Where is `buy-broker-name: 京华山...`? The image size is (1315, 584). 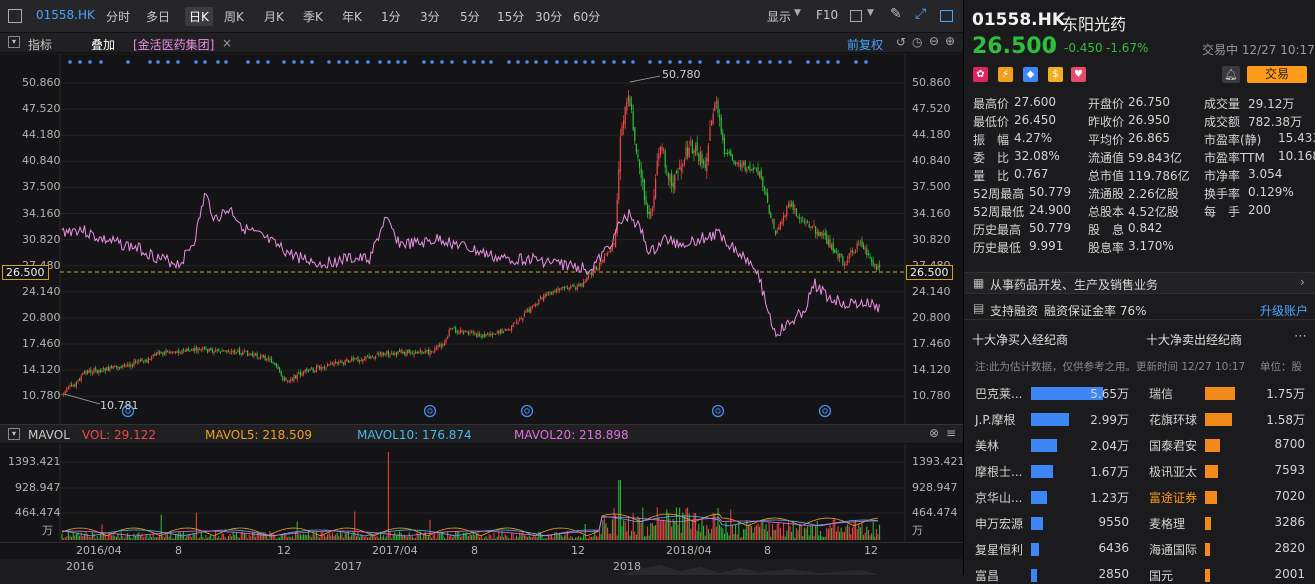 buy-broker-name: 京华山... is located at coordinates (999, 498).